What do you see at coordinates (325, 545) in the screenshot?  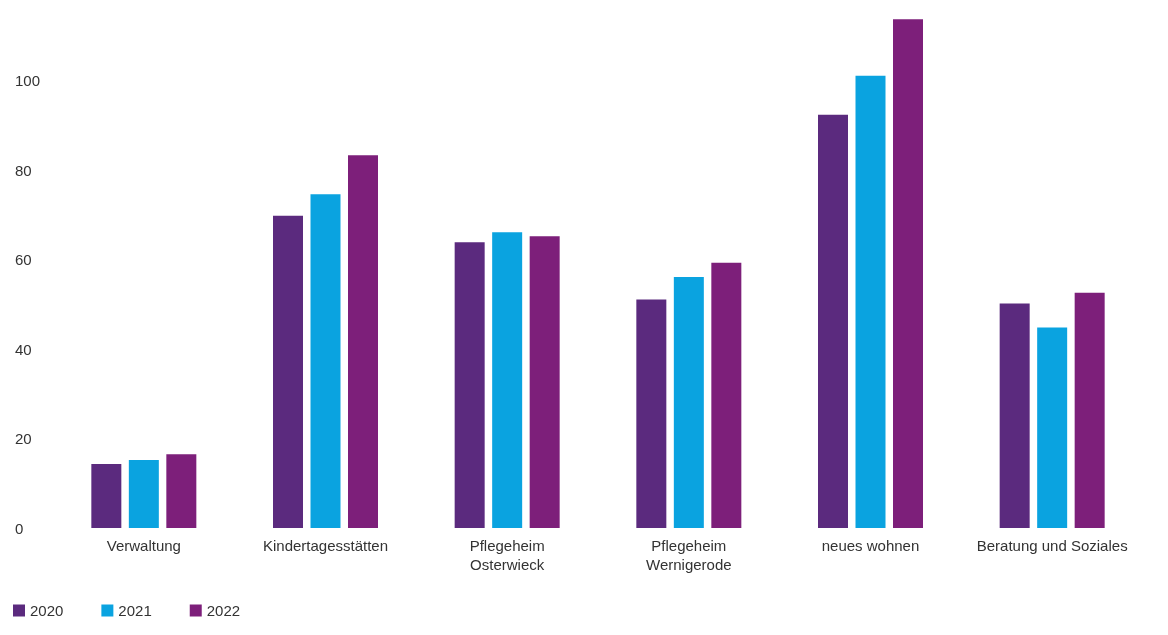 I see `x-tick-label: Kindertagesstätten` at bounding box center [325, 545].